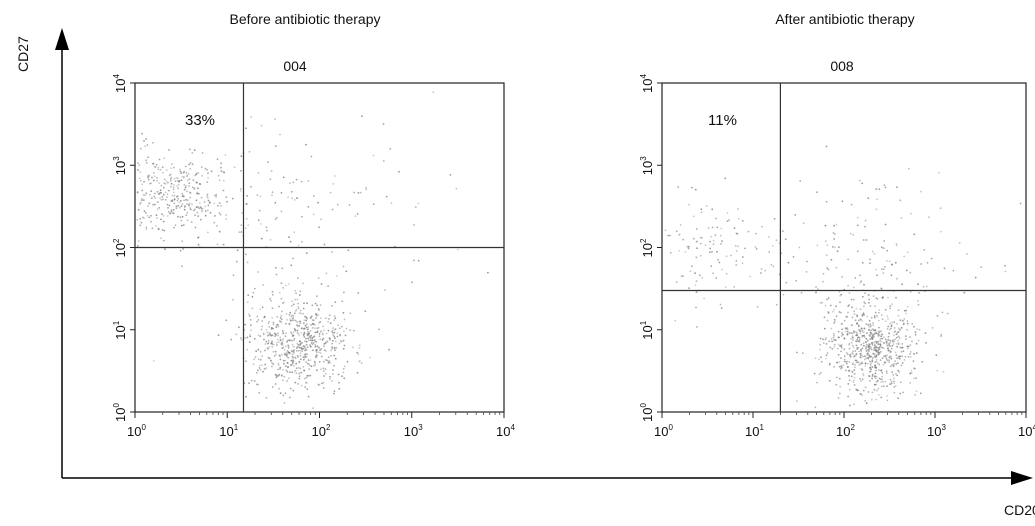 The height and width of the screenshot is (526, 1035). I want to click on x-tick-label: 103, so click(936, 431).